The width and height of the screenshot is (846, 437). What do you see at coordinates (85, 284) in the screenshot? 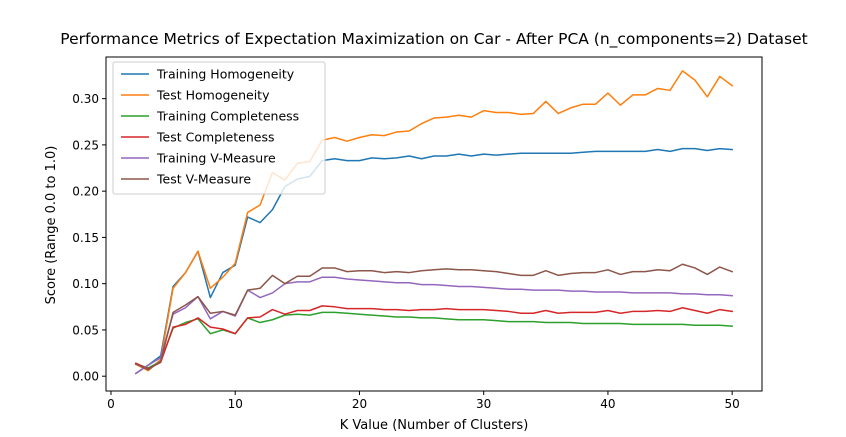
I see `y-tick-label: 0.10` at bounding box center [85, 284].